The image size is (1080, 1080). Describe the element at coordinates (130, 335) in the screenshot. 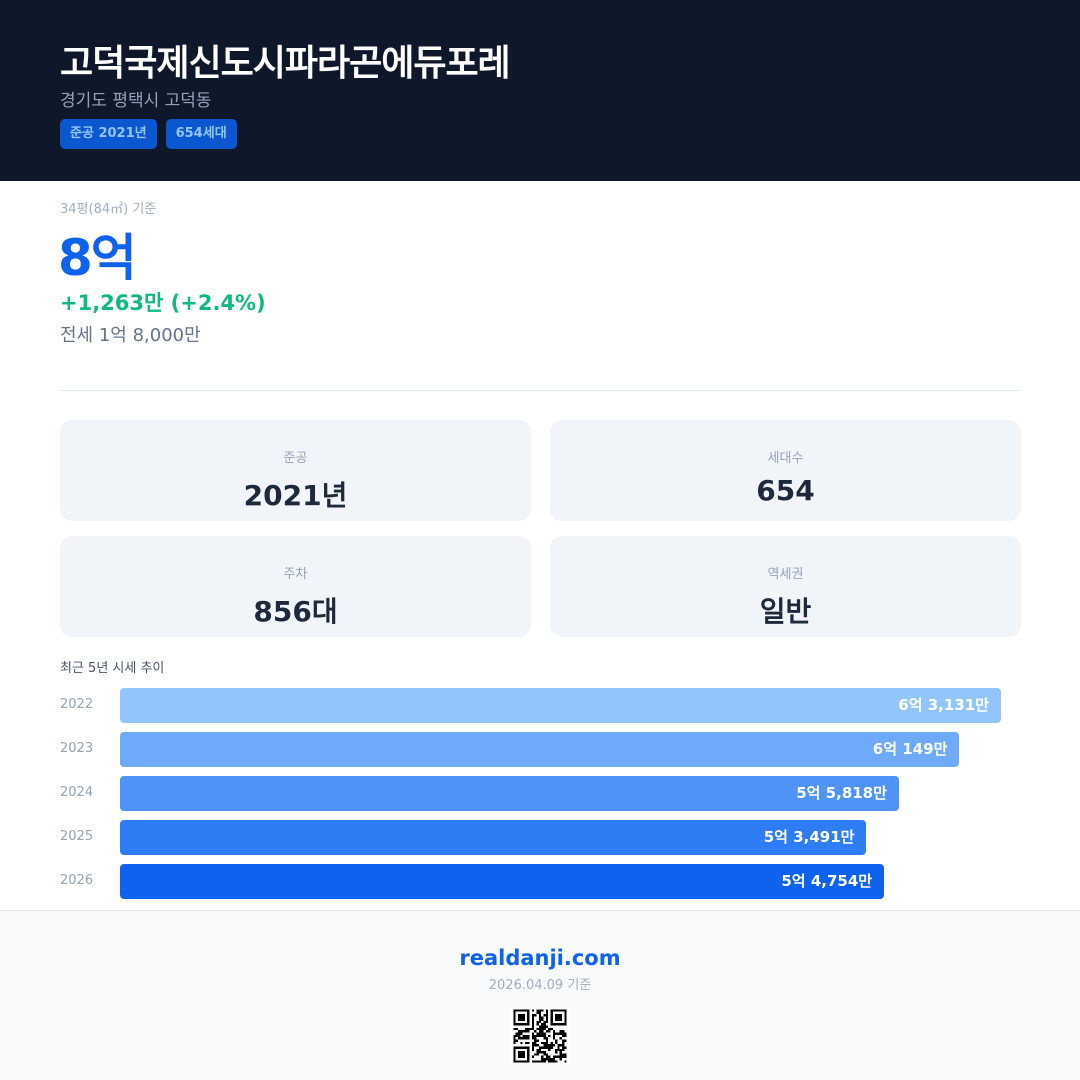

I see `jeonse-price: 전세 1억 8,000만` at that location.